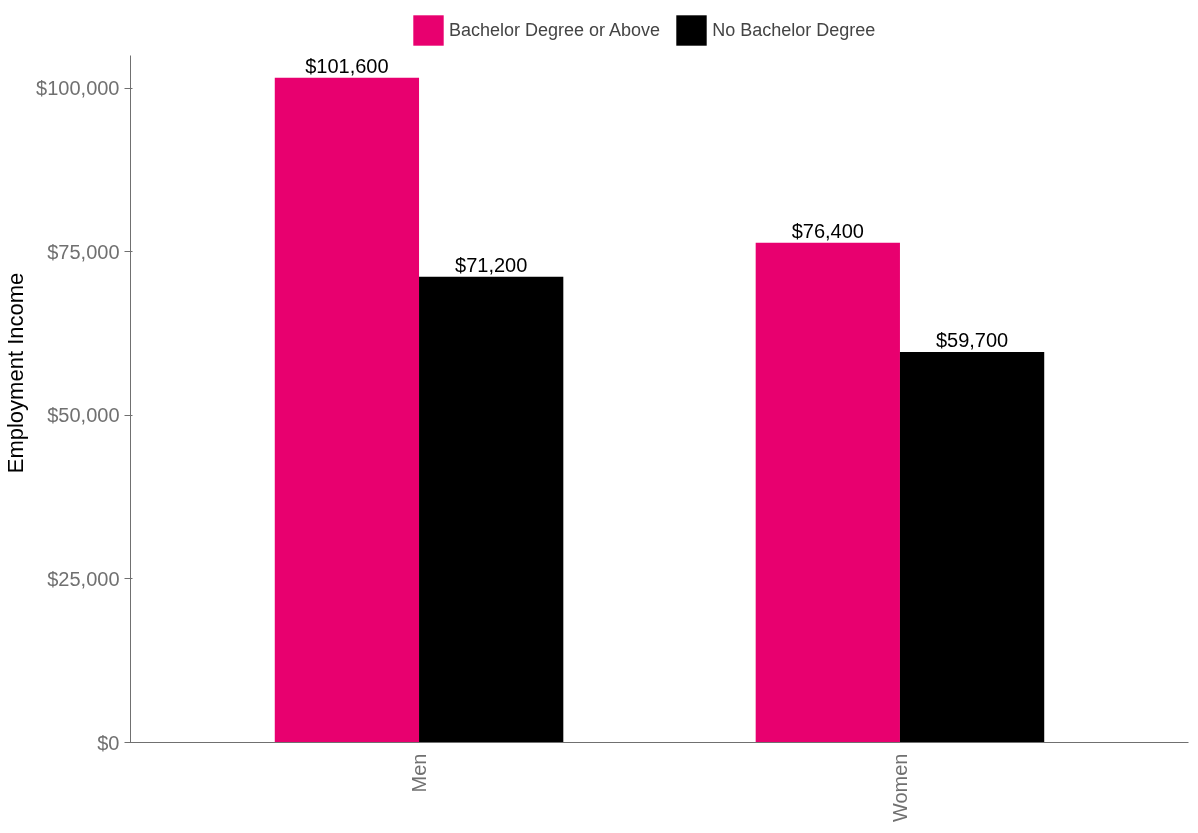 Image resolution: width=1198 pixels, height=833 pixels. What do you see at coordinates (83, 415) in the screenshot?
I see `y-tick-label: $50,000` at bounding box center [83, 415].